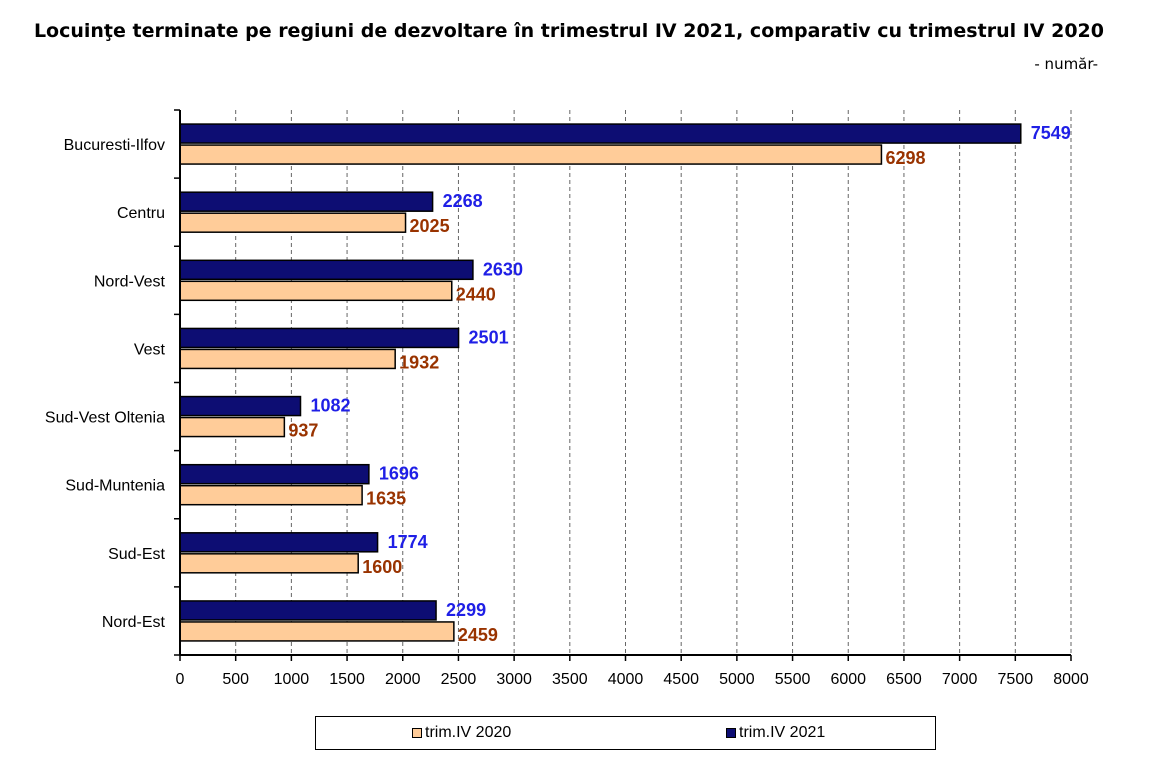 Image resolution: width=1158 pixels, height=762 pixels. Describe the element at coordinates (430, 226) in the screenshot. I see `data-label-2020: 2025` at that location.